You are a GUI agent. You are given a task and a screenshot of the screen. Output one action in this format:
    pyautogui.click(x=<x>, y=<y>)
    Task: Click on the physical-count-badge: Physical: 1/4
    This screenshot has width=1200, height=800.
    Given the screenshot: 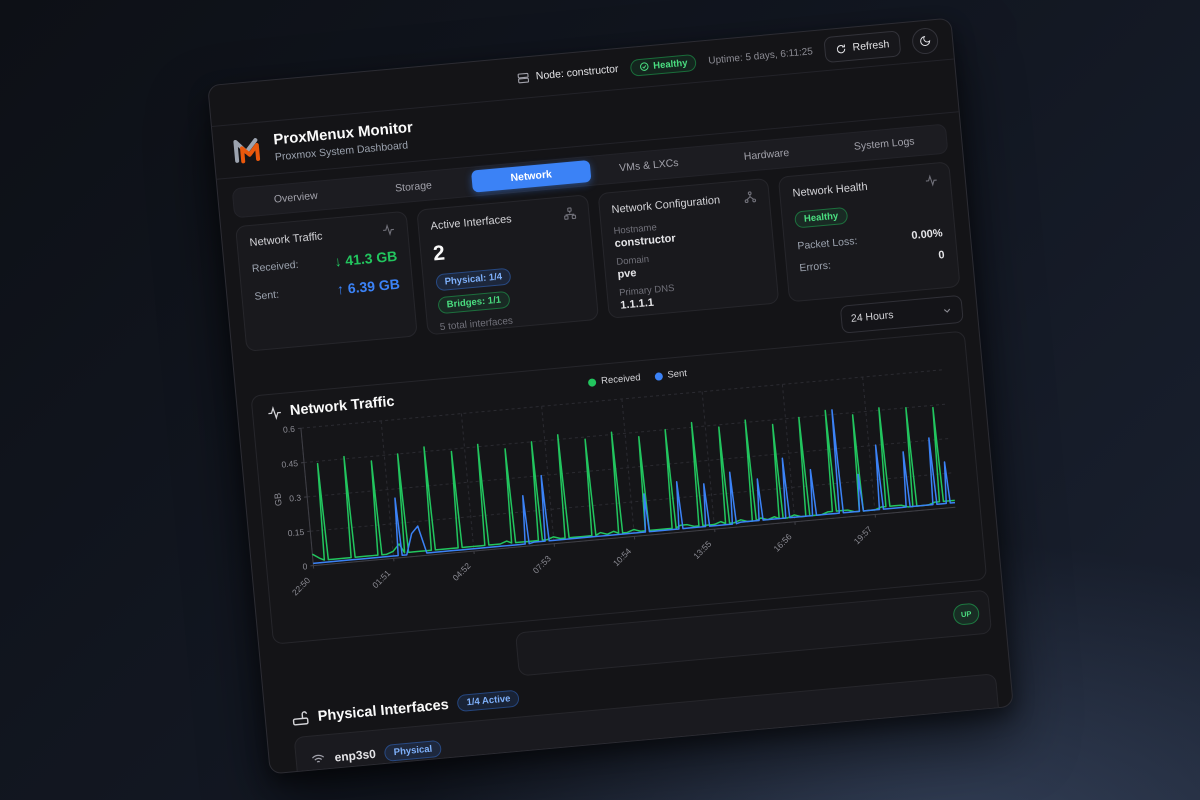 What is the action you would take?
    pyautogui.click(x=473, y=279)
    